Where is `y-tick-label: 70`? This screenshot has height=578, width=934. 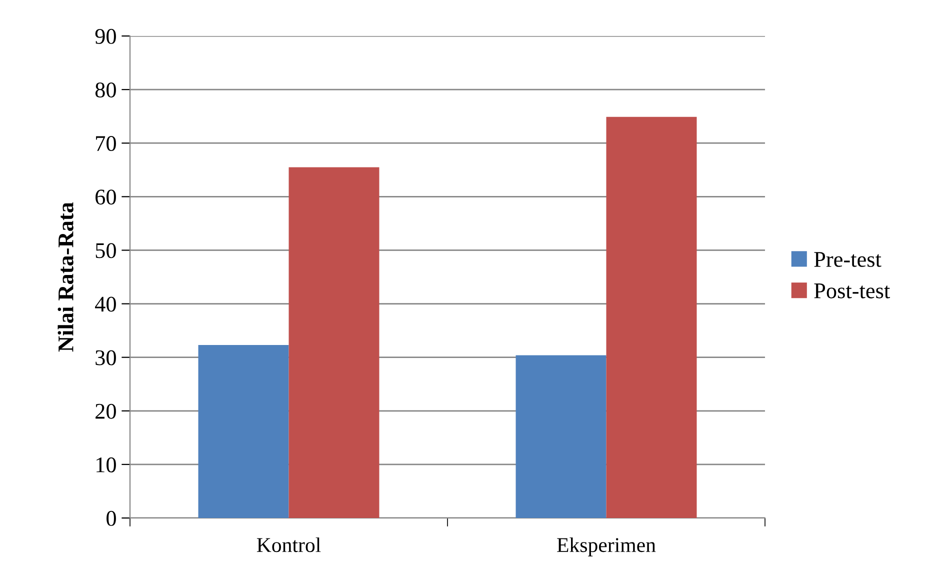 y-tick-label: 70 is located at coordinates (106, 144).